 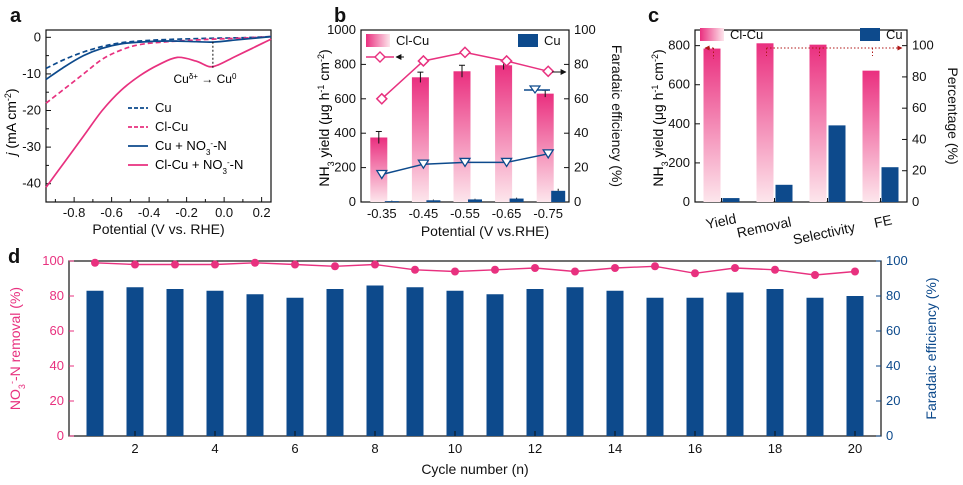 What do you see at coordinates (345, 132) in the screenshot?
I see `b-ytick-label: 400` at bounding box center [345, 132].